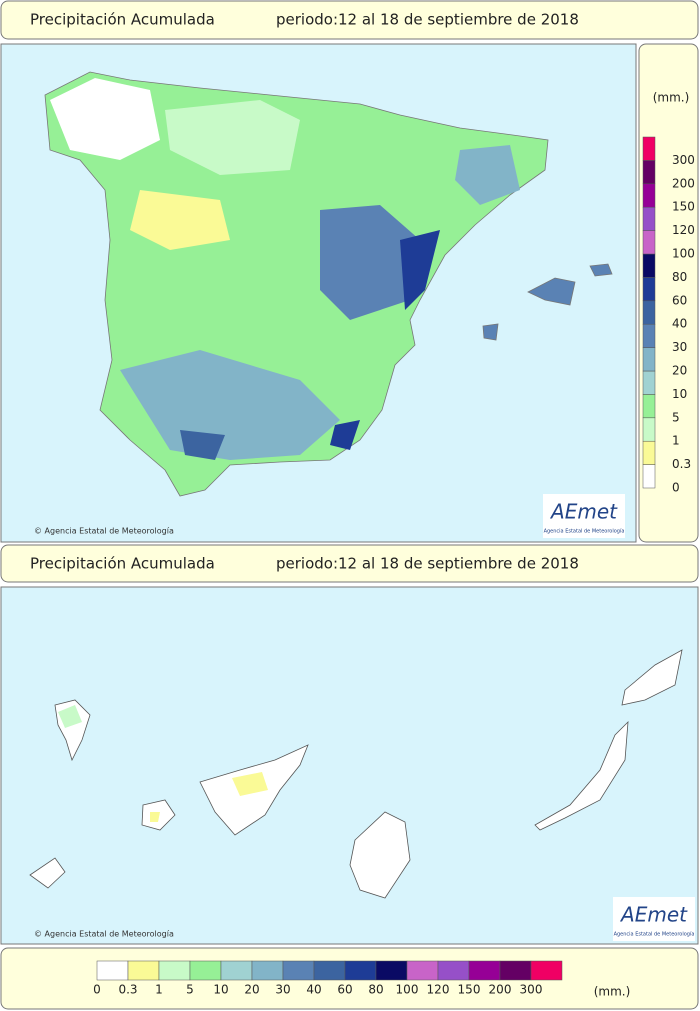  I want to click on el-hierro, so click(47, 873).